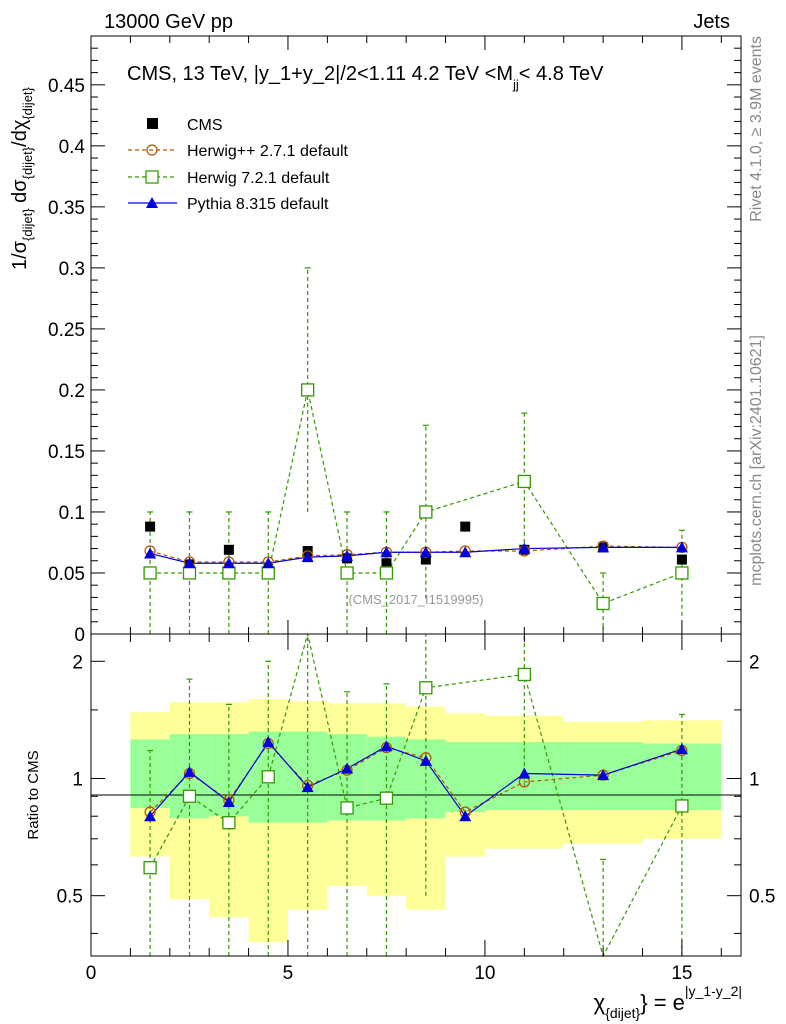 The image size is (786, 1024). What do you see at coordinates (320, 74) in the screenshot?
I see `plot-title-main: CMS, 13 TeV, |y_1+y_2|/2<1.11 4.2 TeV <M` at bounding box center [320, 74].